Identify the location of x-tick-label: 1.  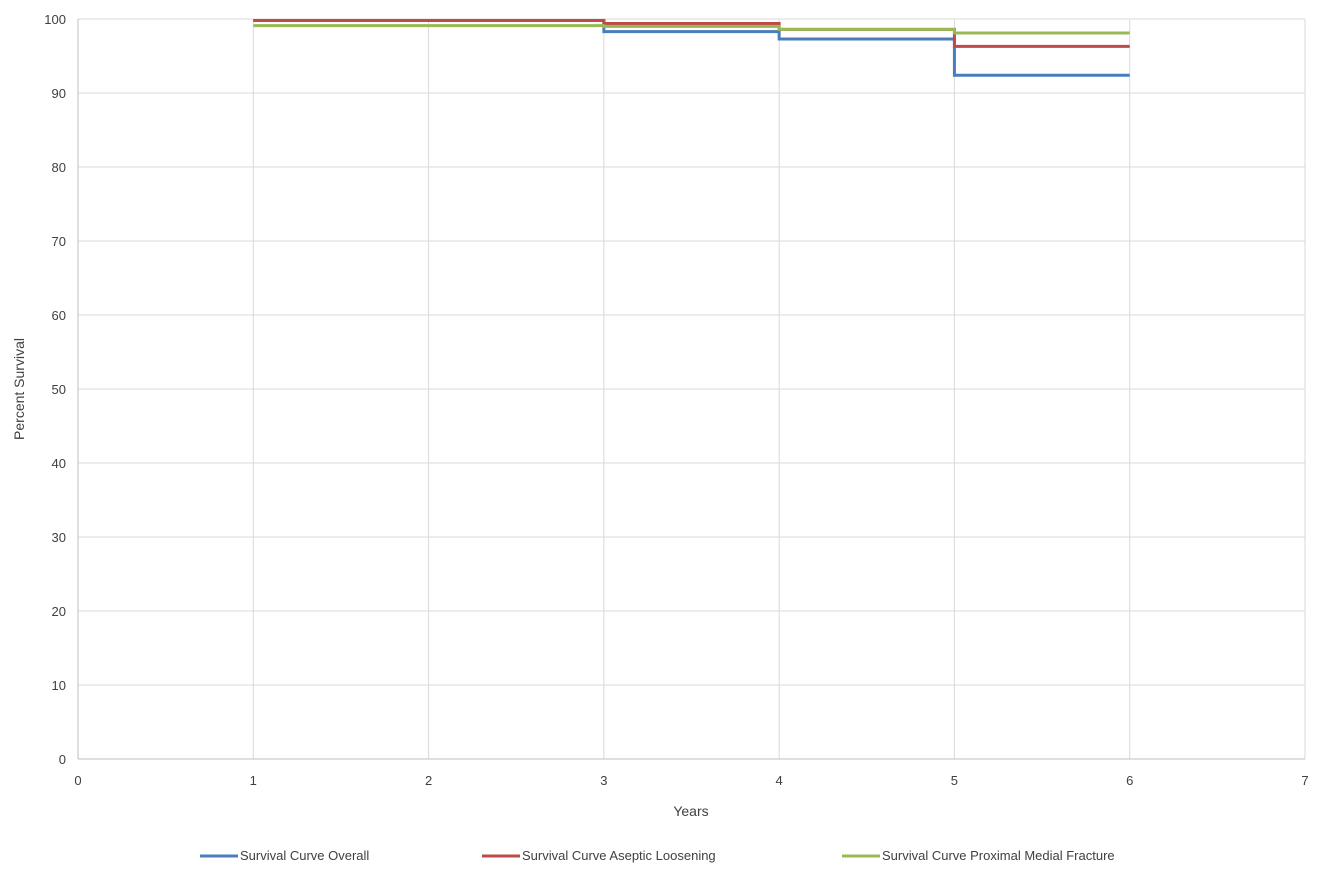
(253, 780).